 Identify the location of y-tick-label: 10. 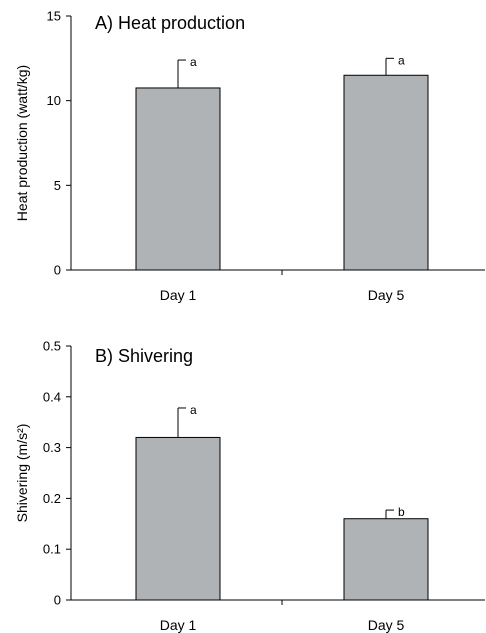
(54, 100).